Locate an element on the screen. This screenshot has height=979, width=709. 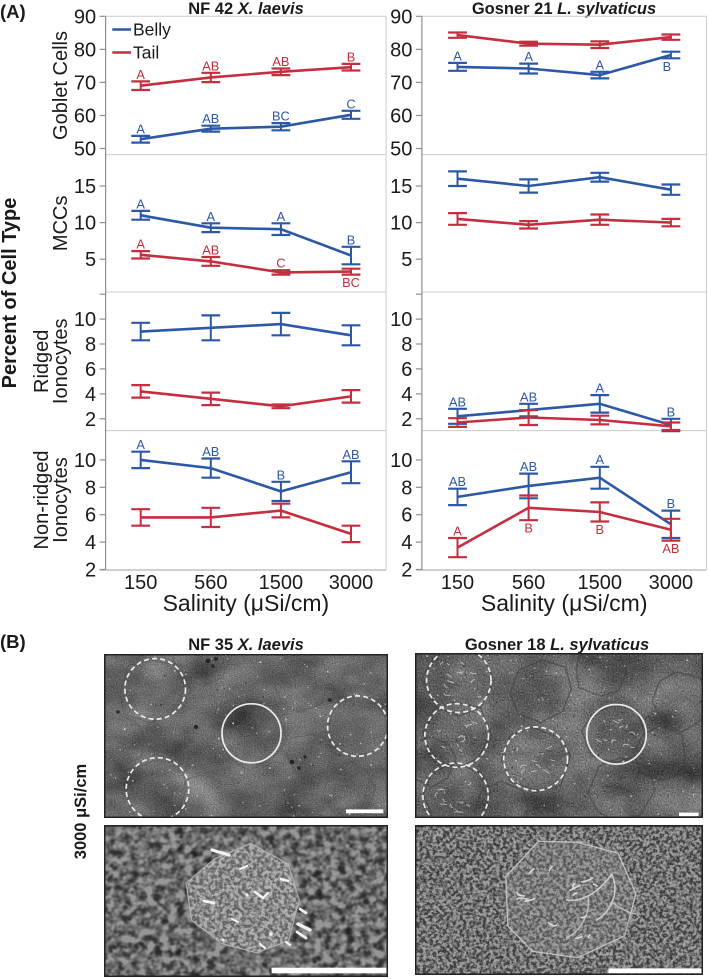
svg-text: Tail is located at coordinates (146, 53).